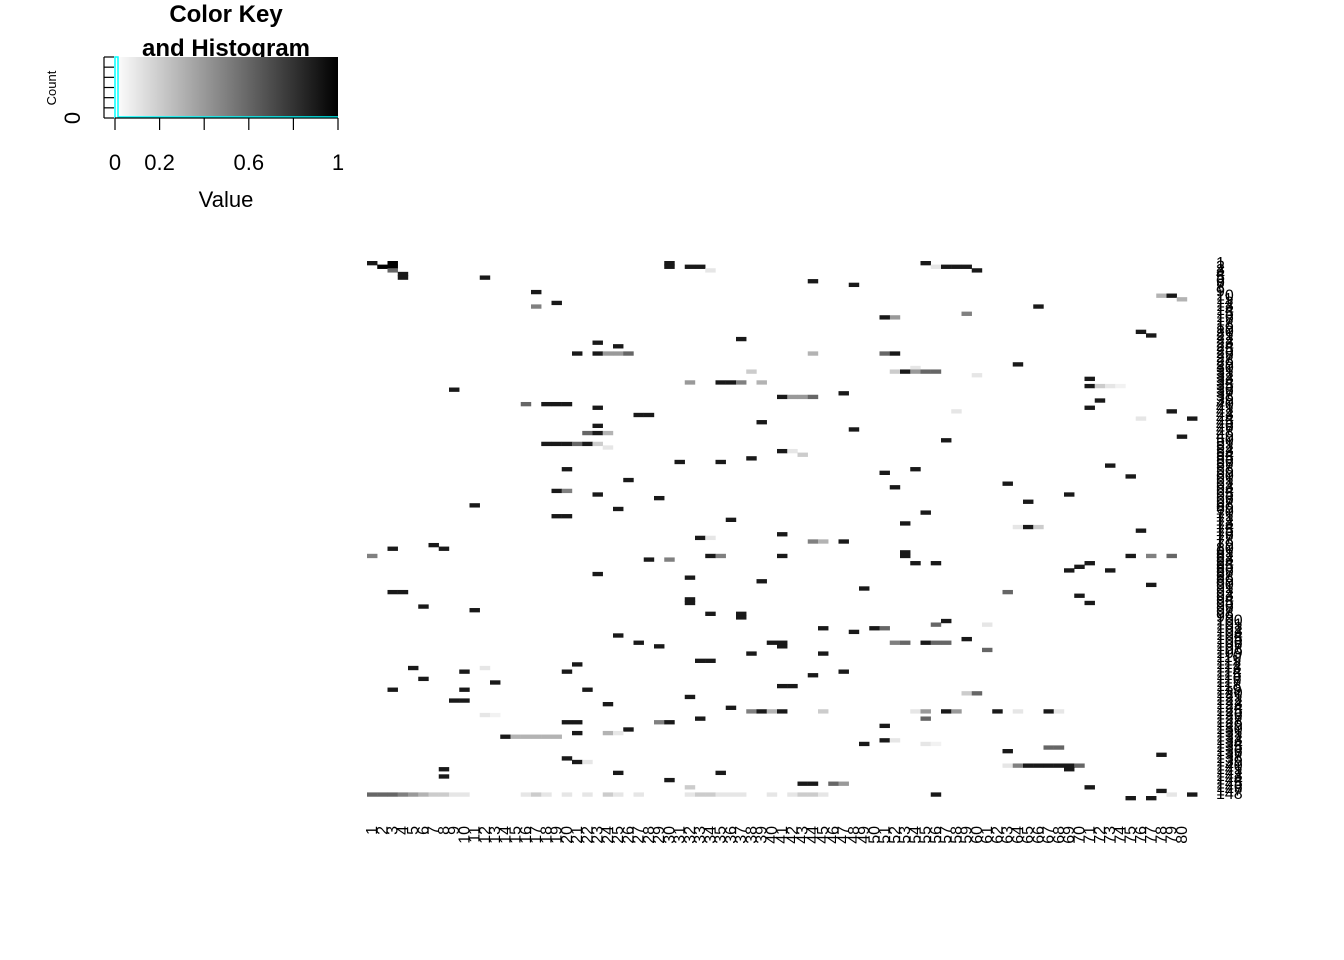 Image resolution: width=1344 pixels, height=960 pixels. Describe the element at coordinates (915, 835) in the screenshot. I see `heatmap-col-label: 54` at that location.